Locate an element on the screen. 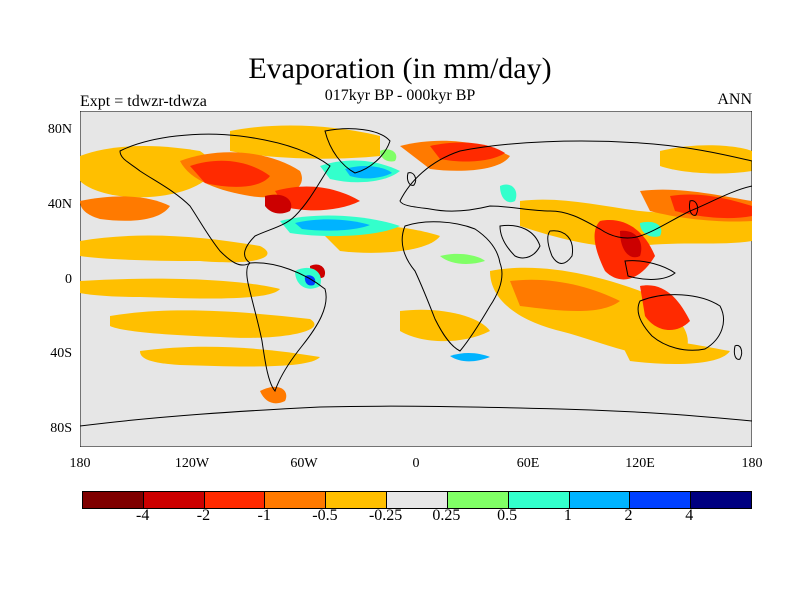 The width and height of the screenshot is (800, 600). plot-subtitle: 017kyr BP - 000kyr BP is located at coordinates (400, 95).